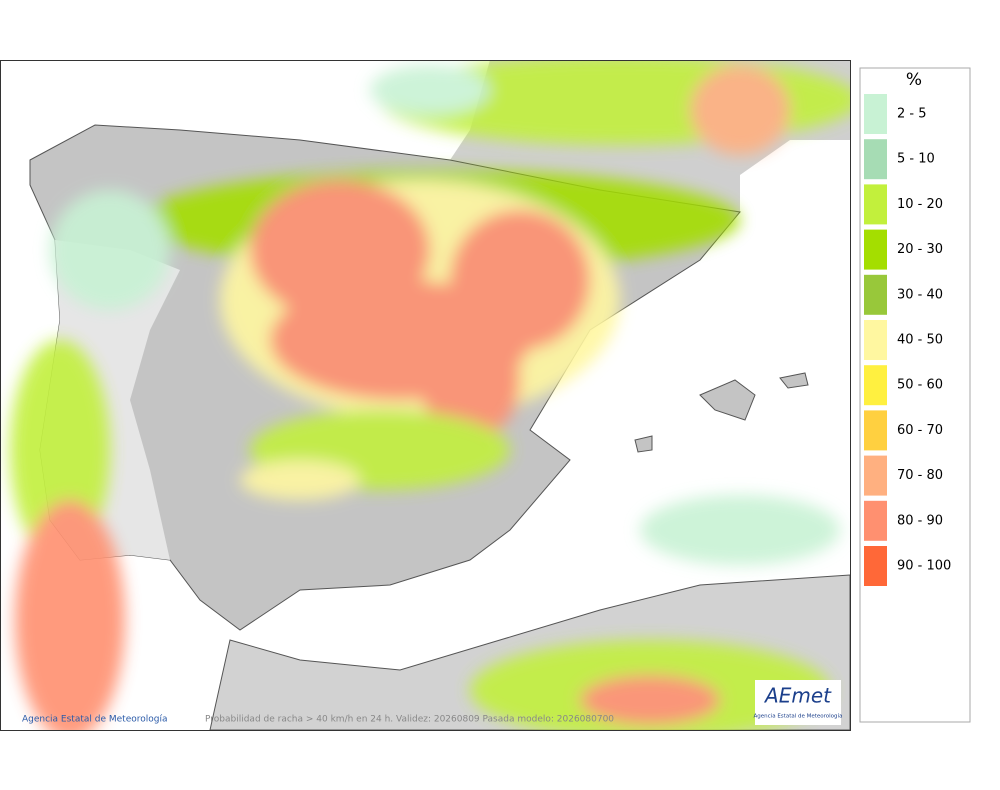 This screenshot has height=790, width=1000. What do you see at coordinates (920, 340) in the screenshot?
I see `legend-label: 40 - 50` at bounding box center [920, 340].